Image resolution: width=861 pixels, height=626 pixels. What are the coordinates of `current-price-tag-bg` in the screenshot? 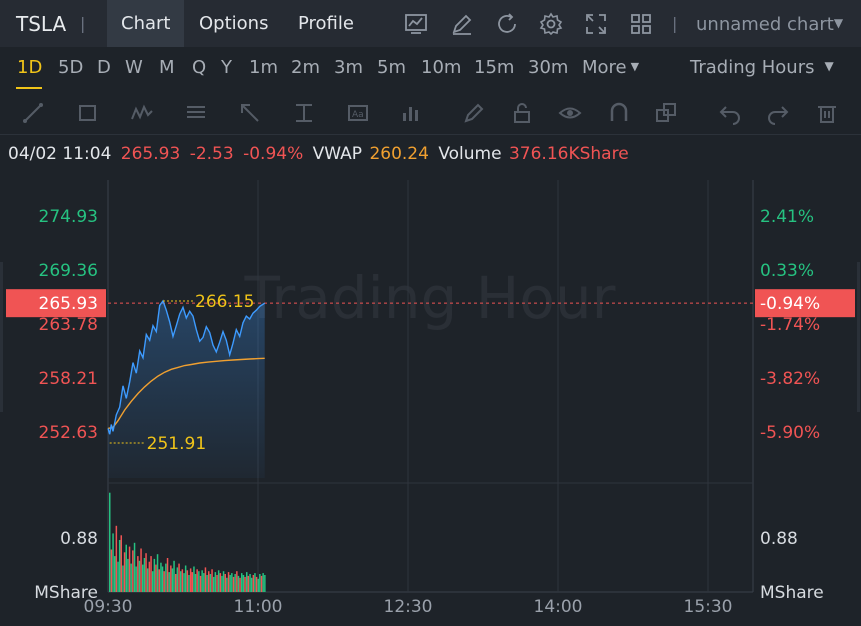 It's located at (56, 303).